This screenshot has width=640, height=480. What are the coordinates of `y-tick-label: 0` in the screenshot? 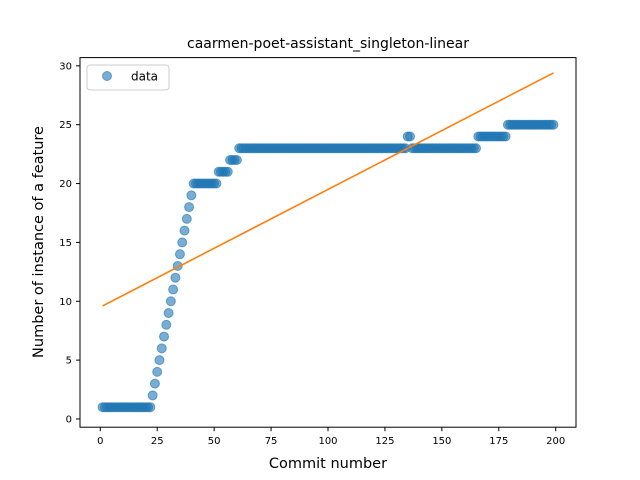 It's located at (69, 419).